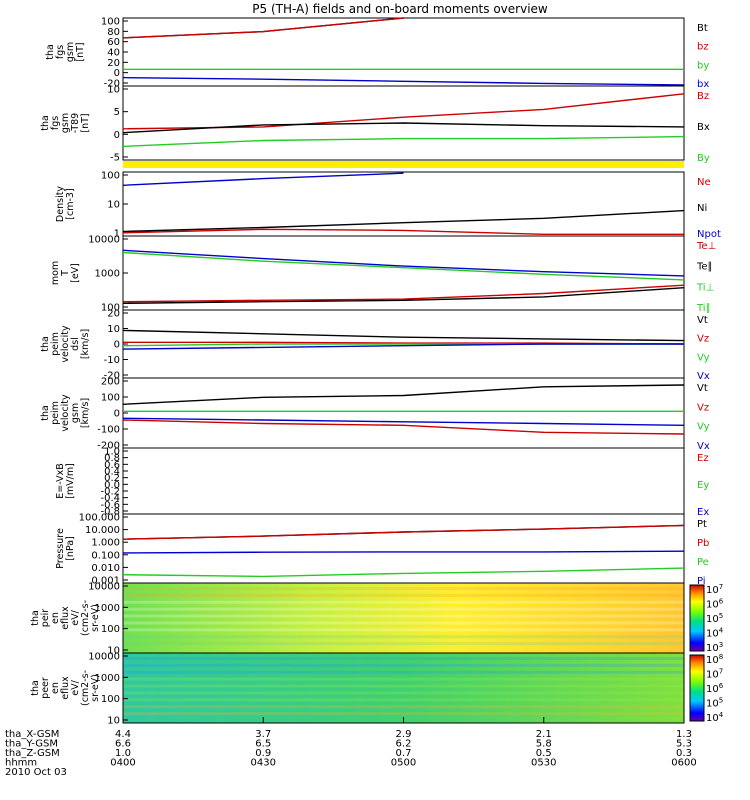  I want to click on y-axis-label: [nT], so click(80, 51).